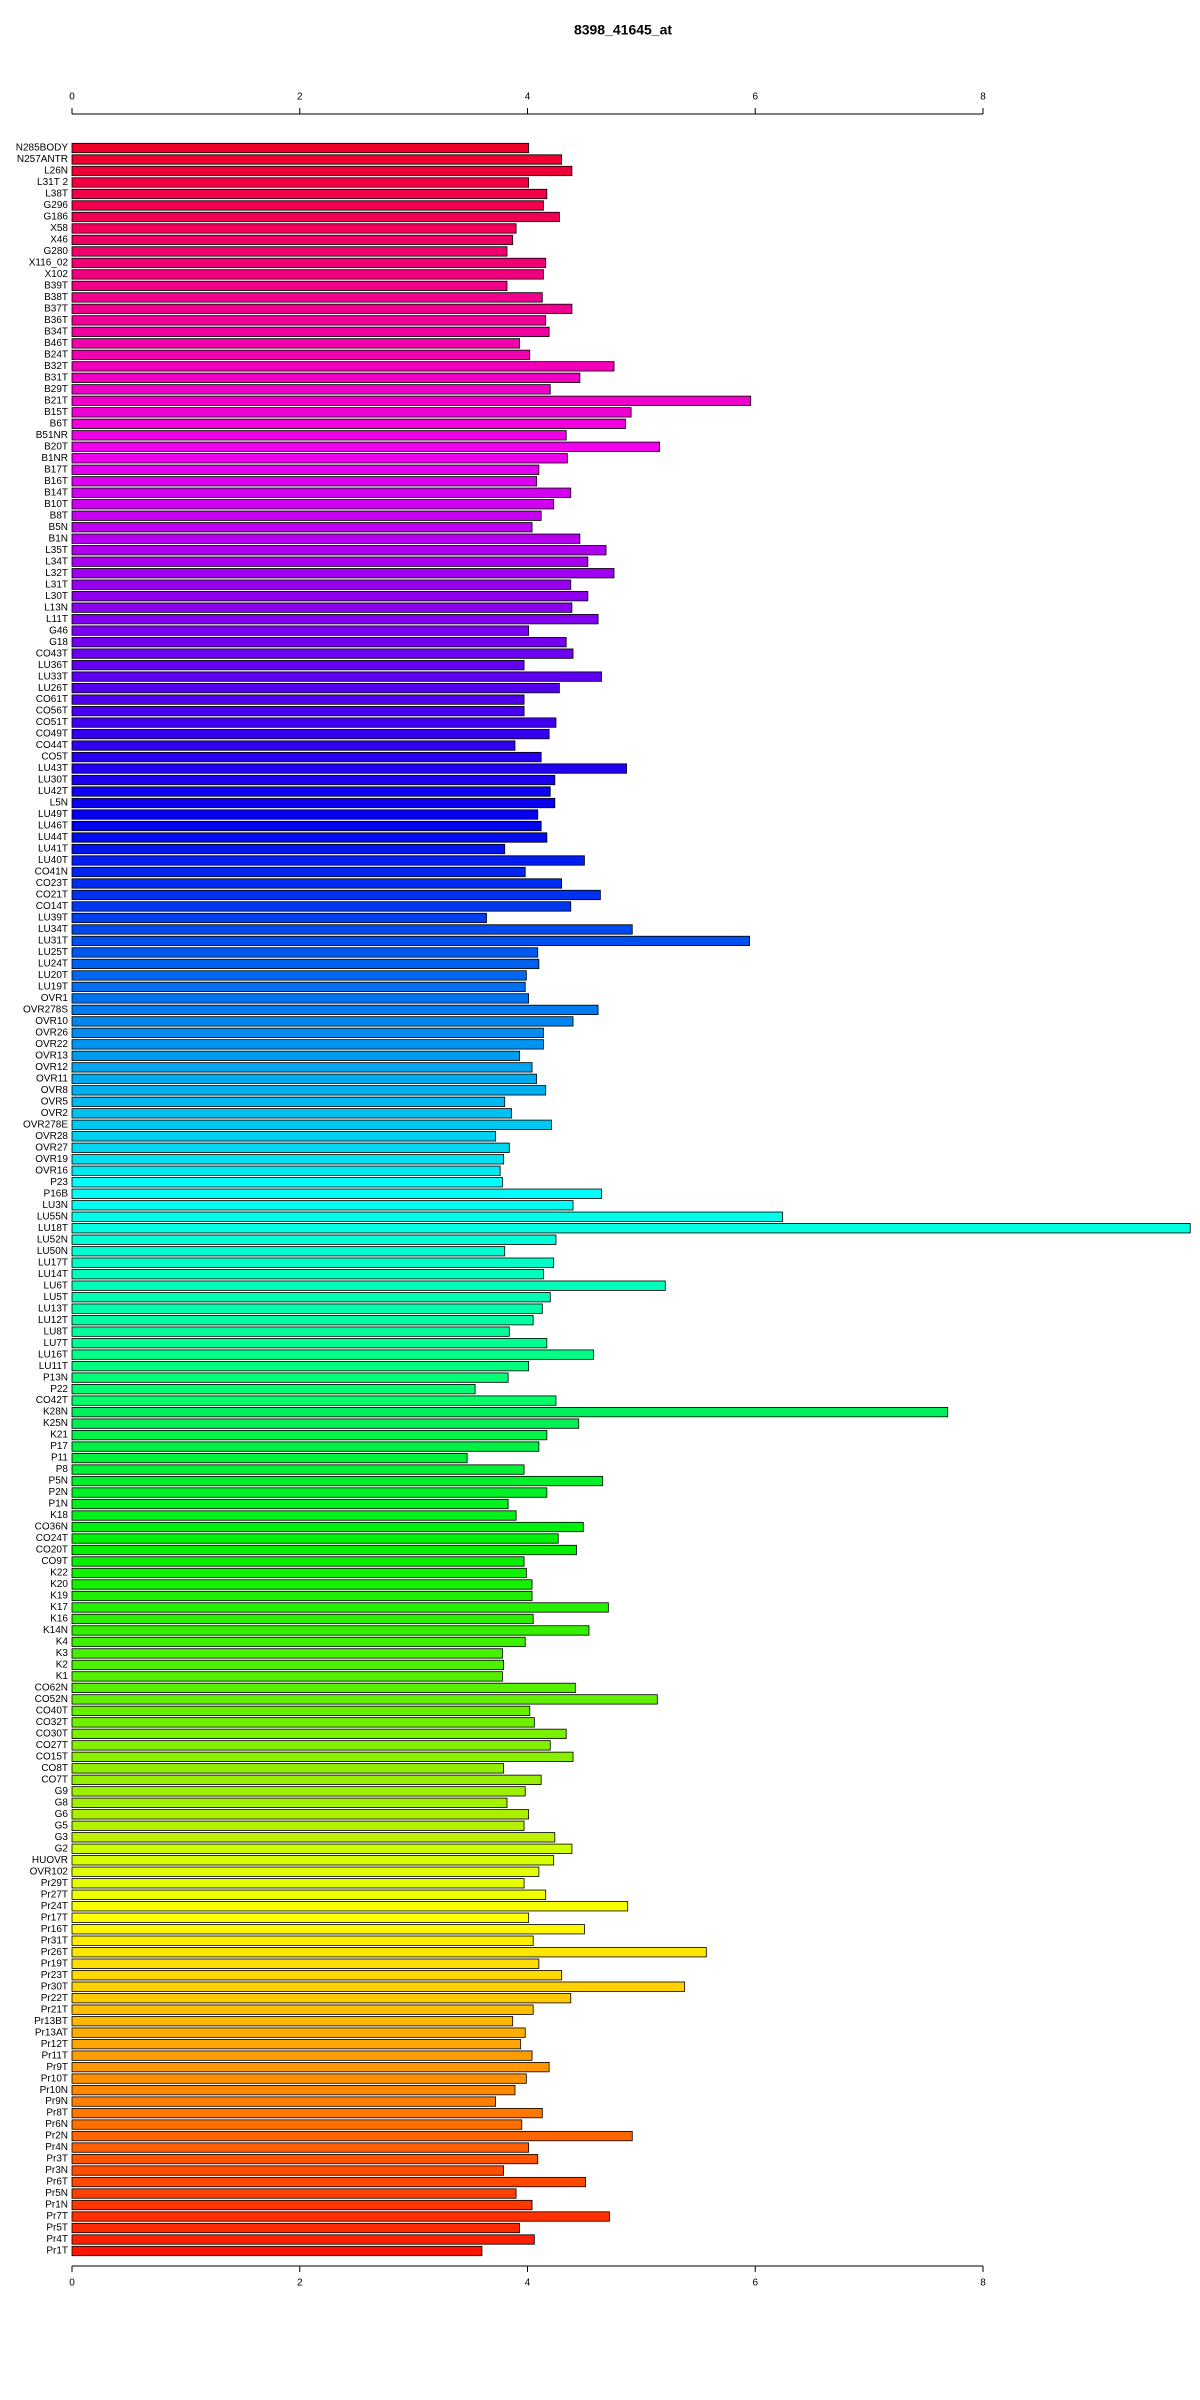 Image resolution: width=1200 pixels, height=2400 pixels. I want to click on y-tick-label: OVR13, so click(51, 1055).